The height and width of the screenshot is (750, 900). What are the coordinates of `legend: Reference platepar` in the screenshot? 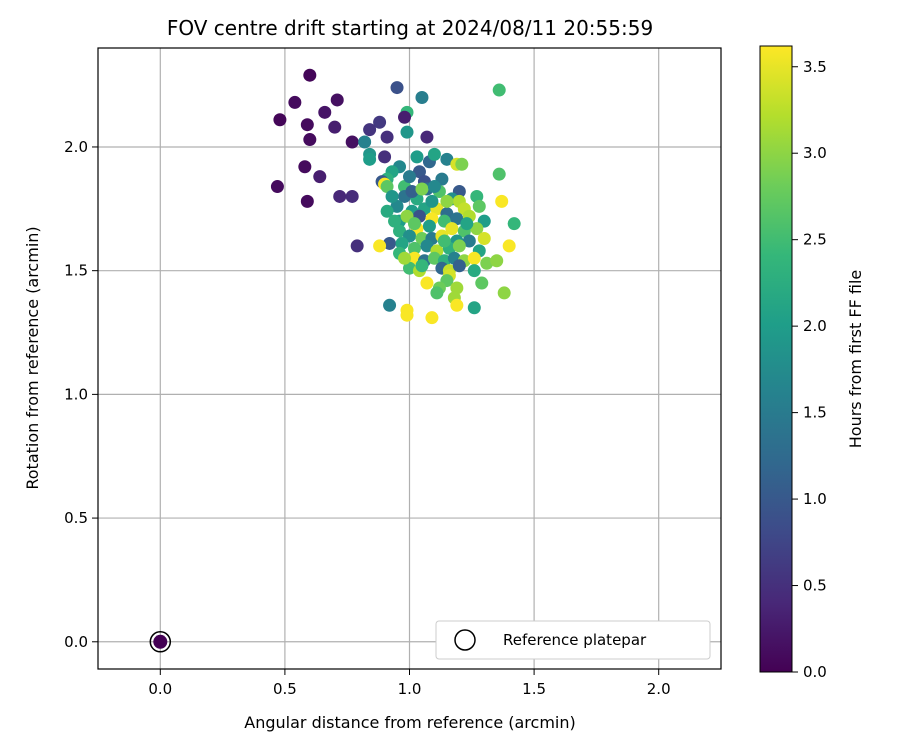 It's located at (573, 640).